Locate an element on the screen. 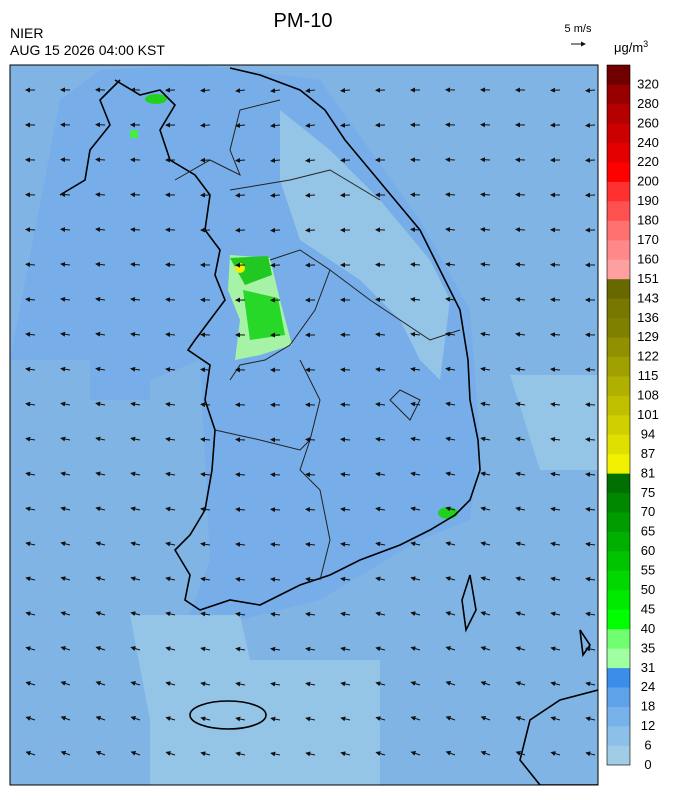  unit-label: μg/m3 is located at coordinates (631, 47).